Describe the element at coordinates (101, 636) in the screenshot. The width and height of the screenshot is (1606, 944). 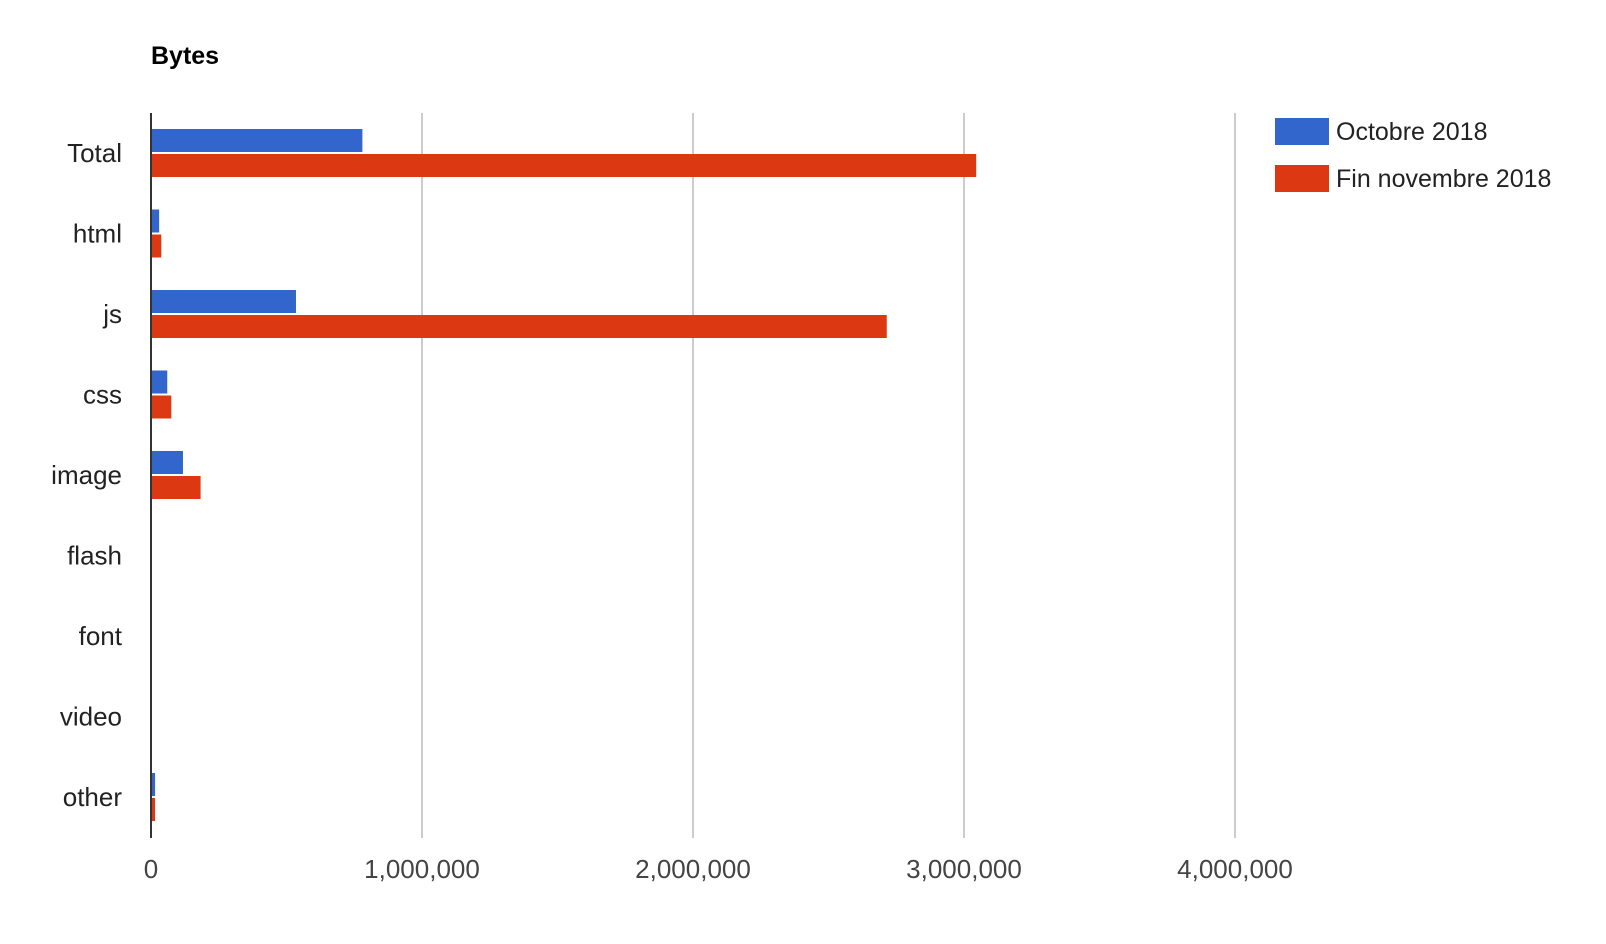
I see `category-label-font: font` at that location.